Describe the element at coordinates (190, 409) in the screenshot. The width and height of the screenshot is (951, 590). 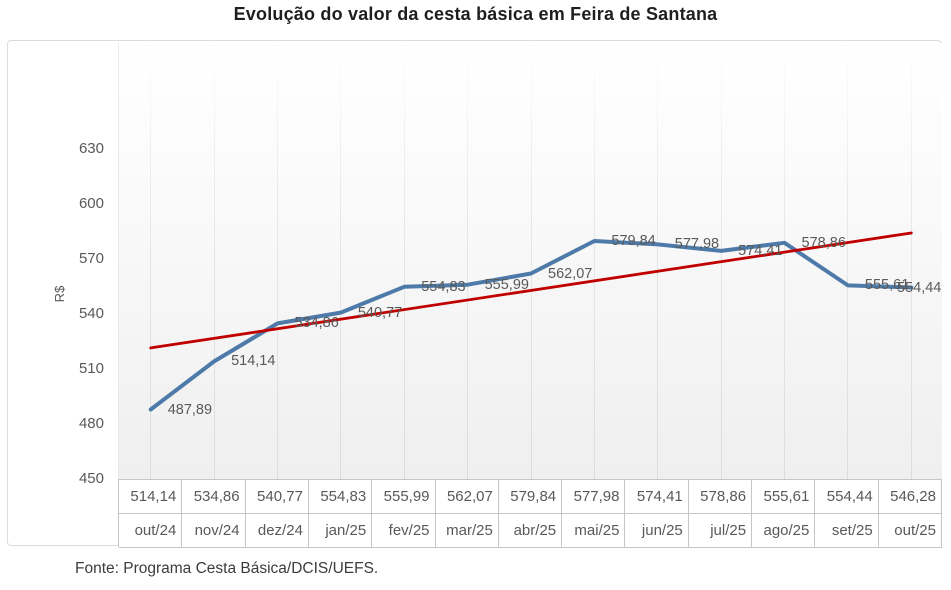
I see `data-label: 487,89` at that location.